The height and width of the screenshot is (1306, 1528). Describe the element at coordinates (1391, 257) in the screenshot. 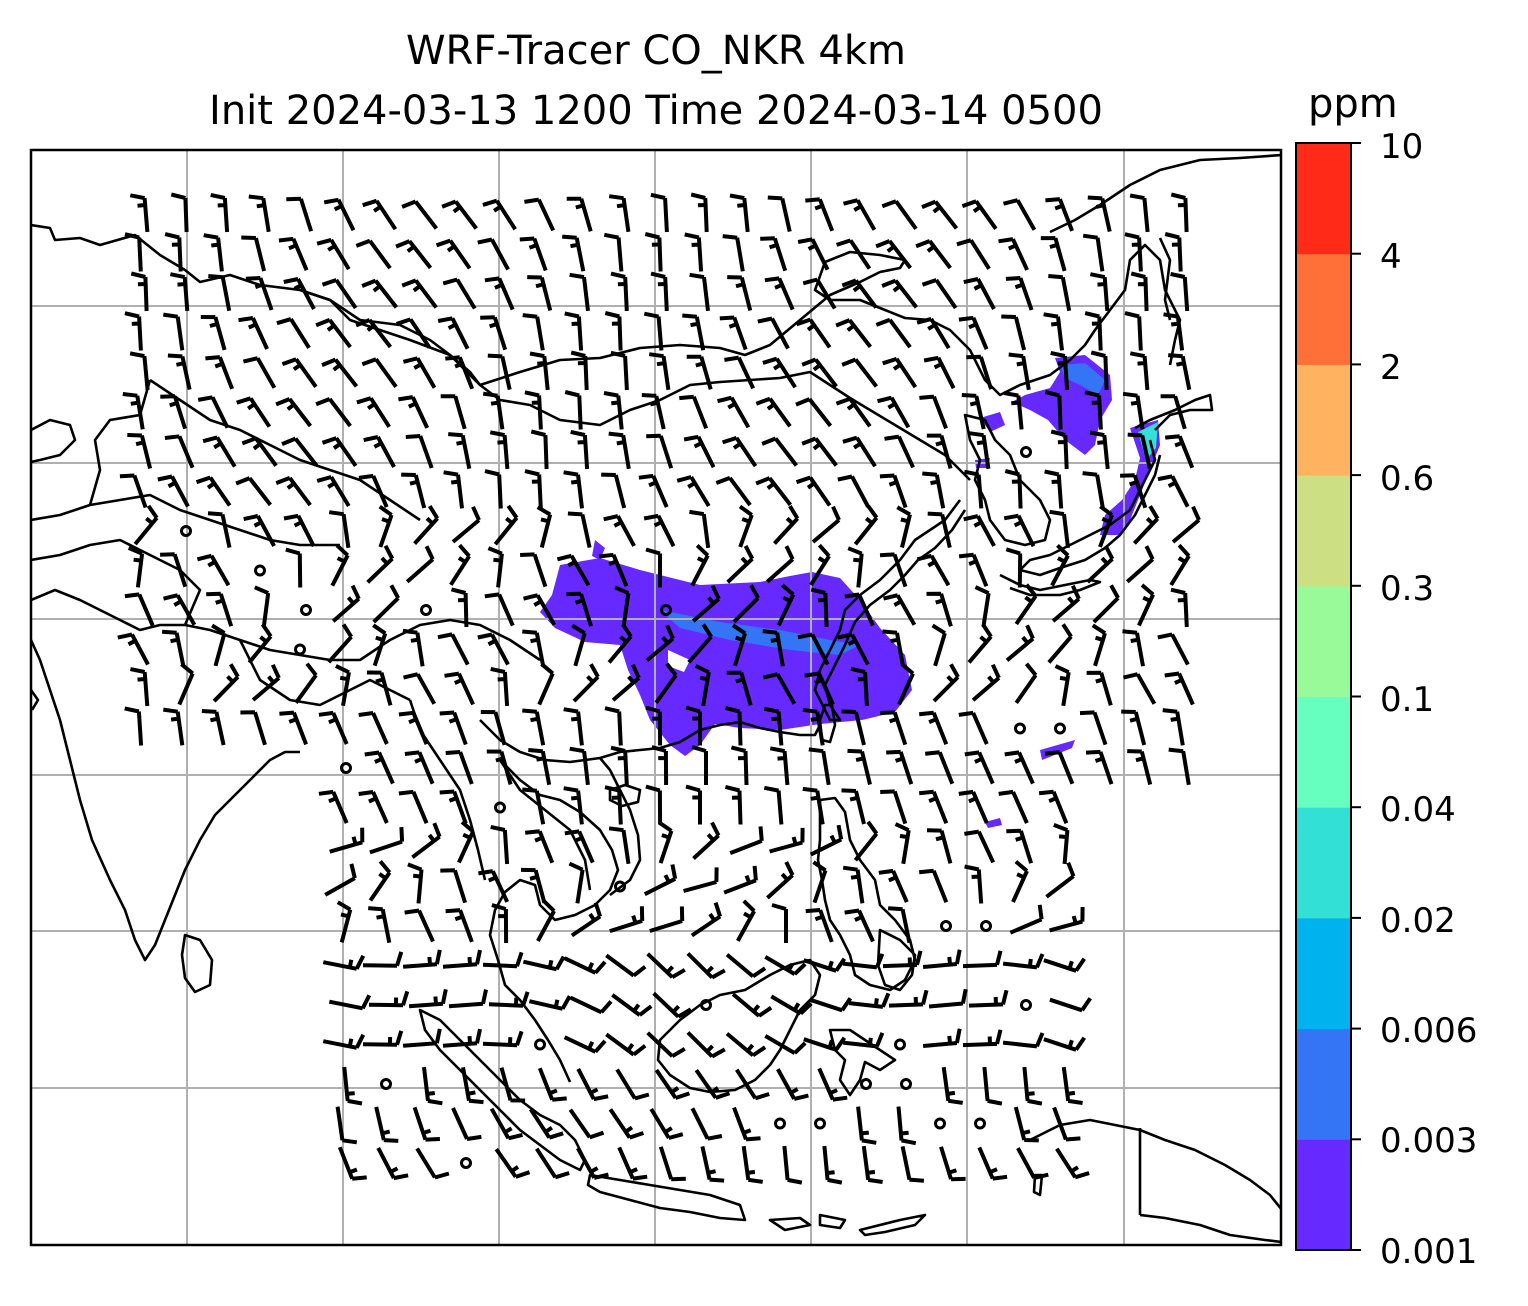

I see `colorbar-tick-label: 4` at that location.